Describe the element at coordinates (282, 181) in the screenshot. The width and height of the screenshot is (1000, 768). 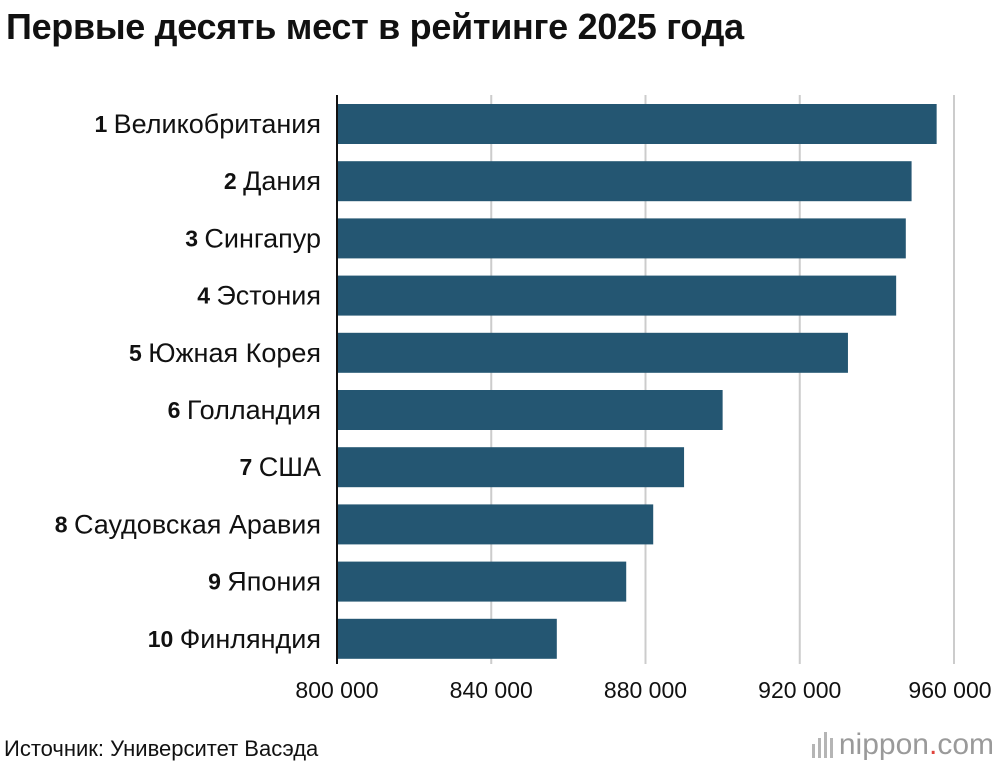
I see `category-name: Дания` at that location.